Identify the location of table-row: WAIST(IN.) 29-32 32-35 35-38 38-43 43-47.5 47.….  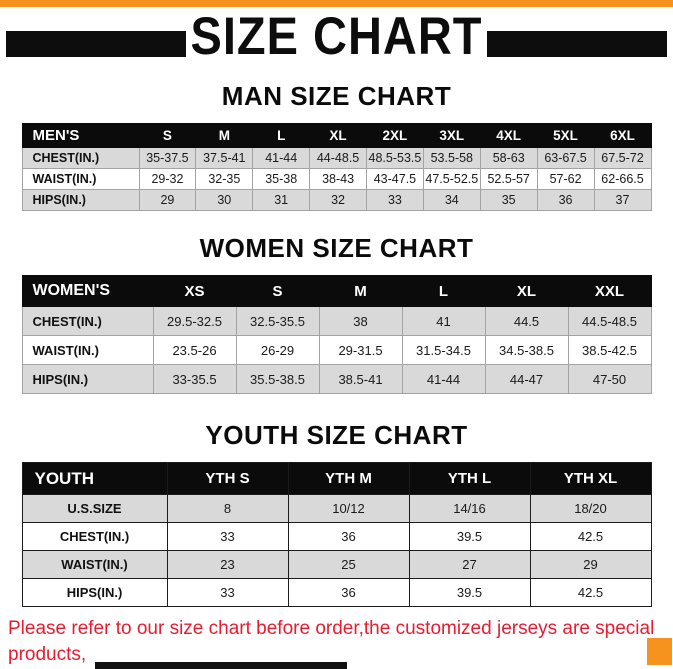
(336, 179).